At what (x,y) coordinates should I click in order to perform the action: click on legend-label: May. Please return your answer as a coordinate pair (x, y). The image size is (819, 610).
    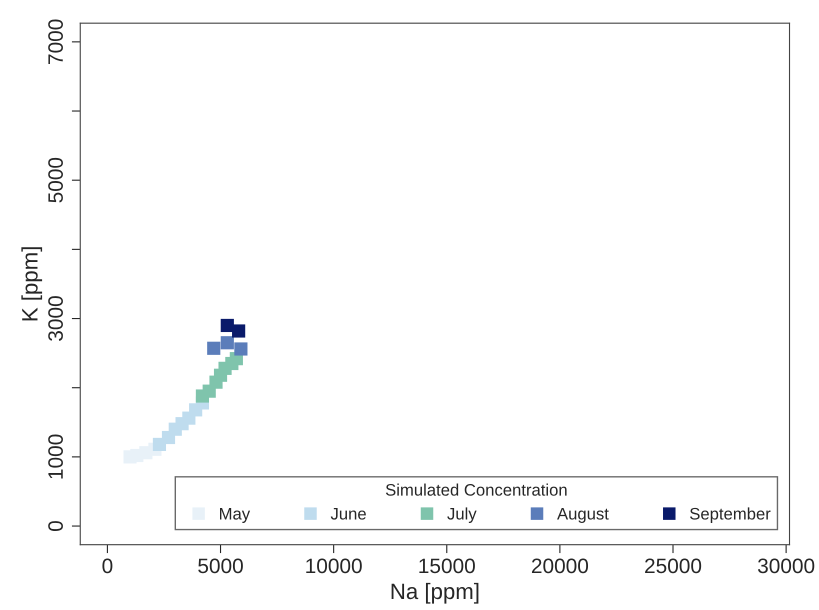
    Looking at the image, I should click on (235, 515).